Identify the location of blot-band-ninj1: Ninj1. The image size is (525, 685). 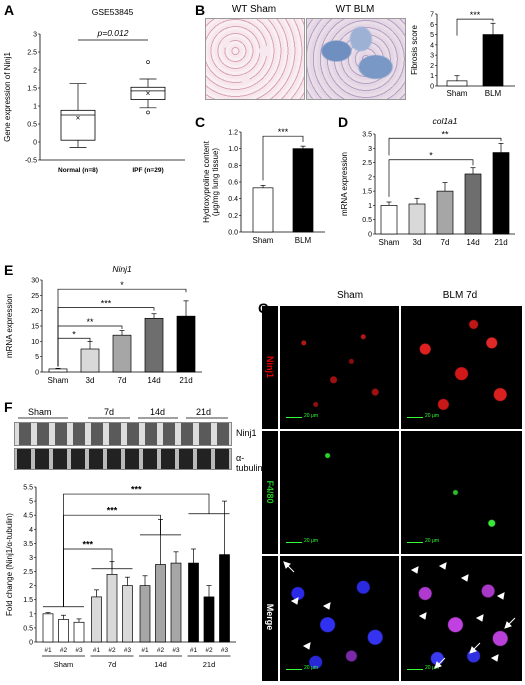
(246, 433).